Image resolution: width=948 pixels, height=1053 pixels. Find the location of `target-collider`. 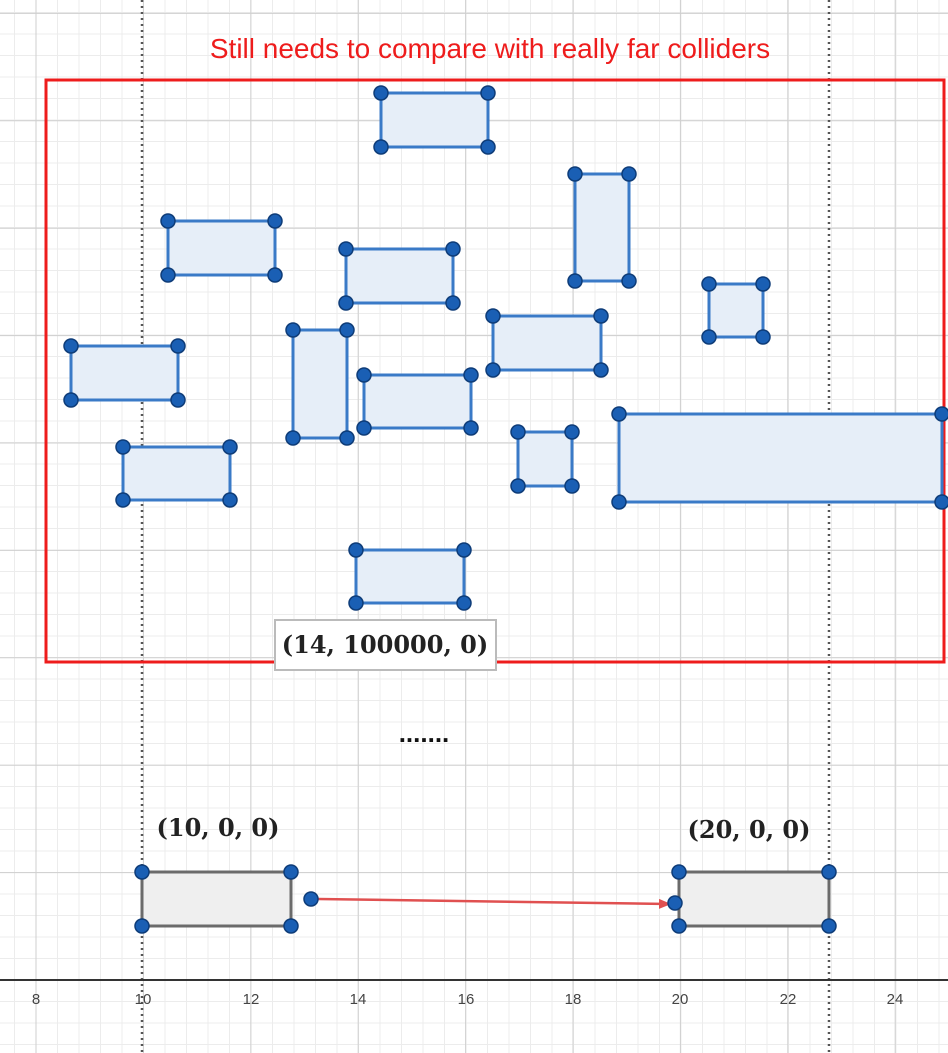

target-collider is located at coordinates (754, 899).